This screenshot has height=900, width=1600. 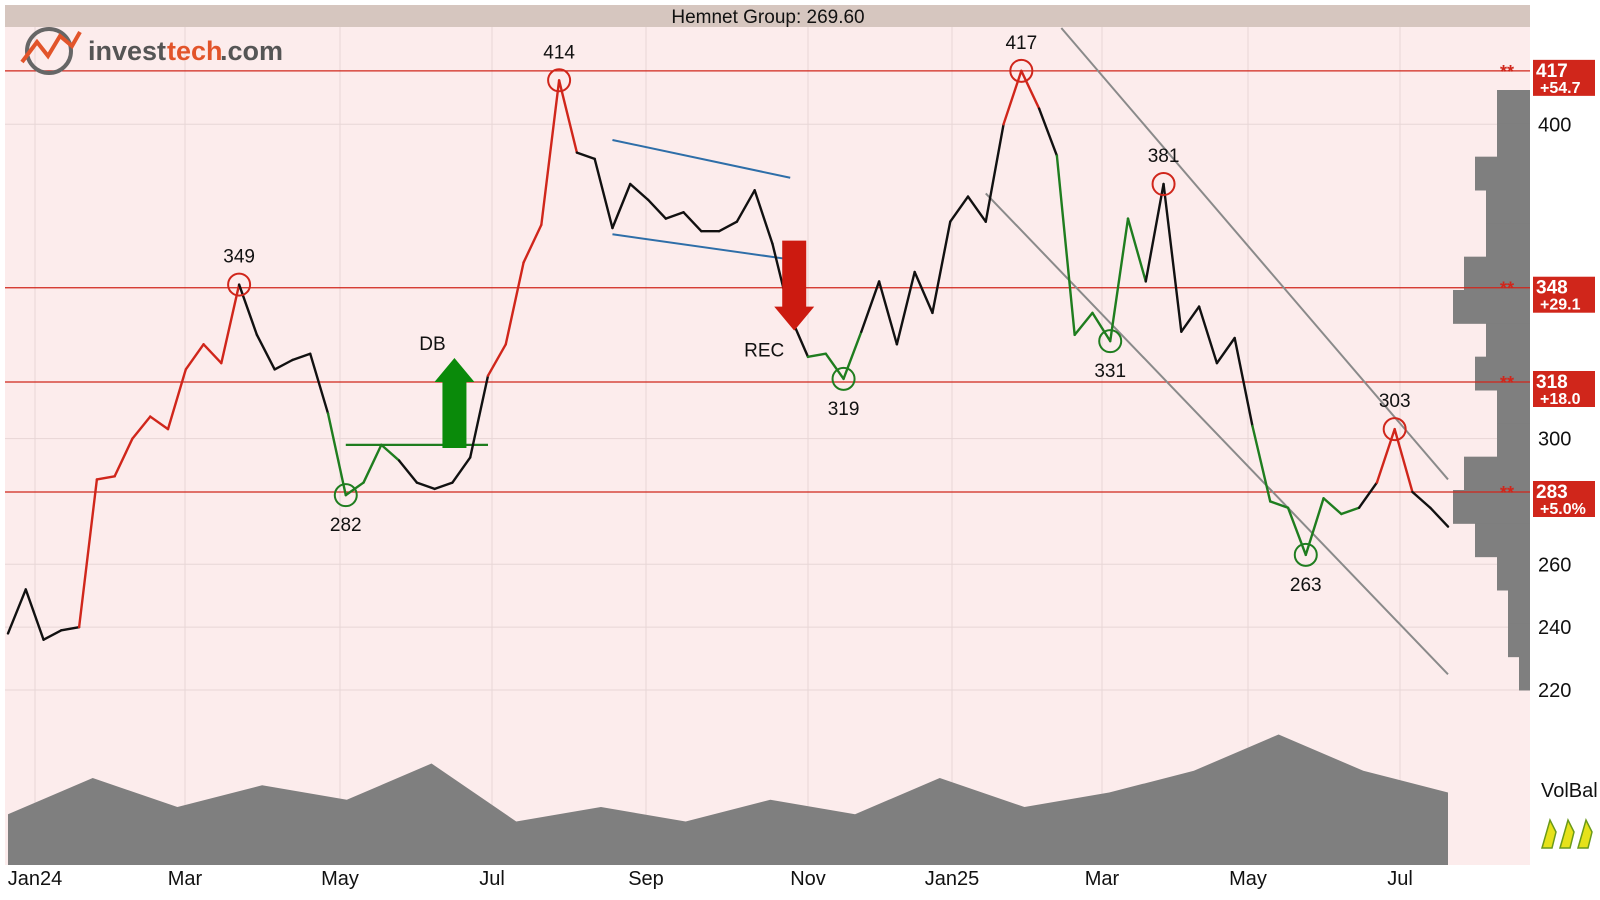 I want to click on pivot-label: 319, so click(x=844, y=409).